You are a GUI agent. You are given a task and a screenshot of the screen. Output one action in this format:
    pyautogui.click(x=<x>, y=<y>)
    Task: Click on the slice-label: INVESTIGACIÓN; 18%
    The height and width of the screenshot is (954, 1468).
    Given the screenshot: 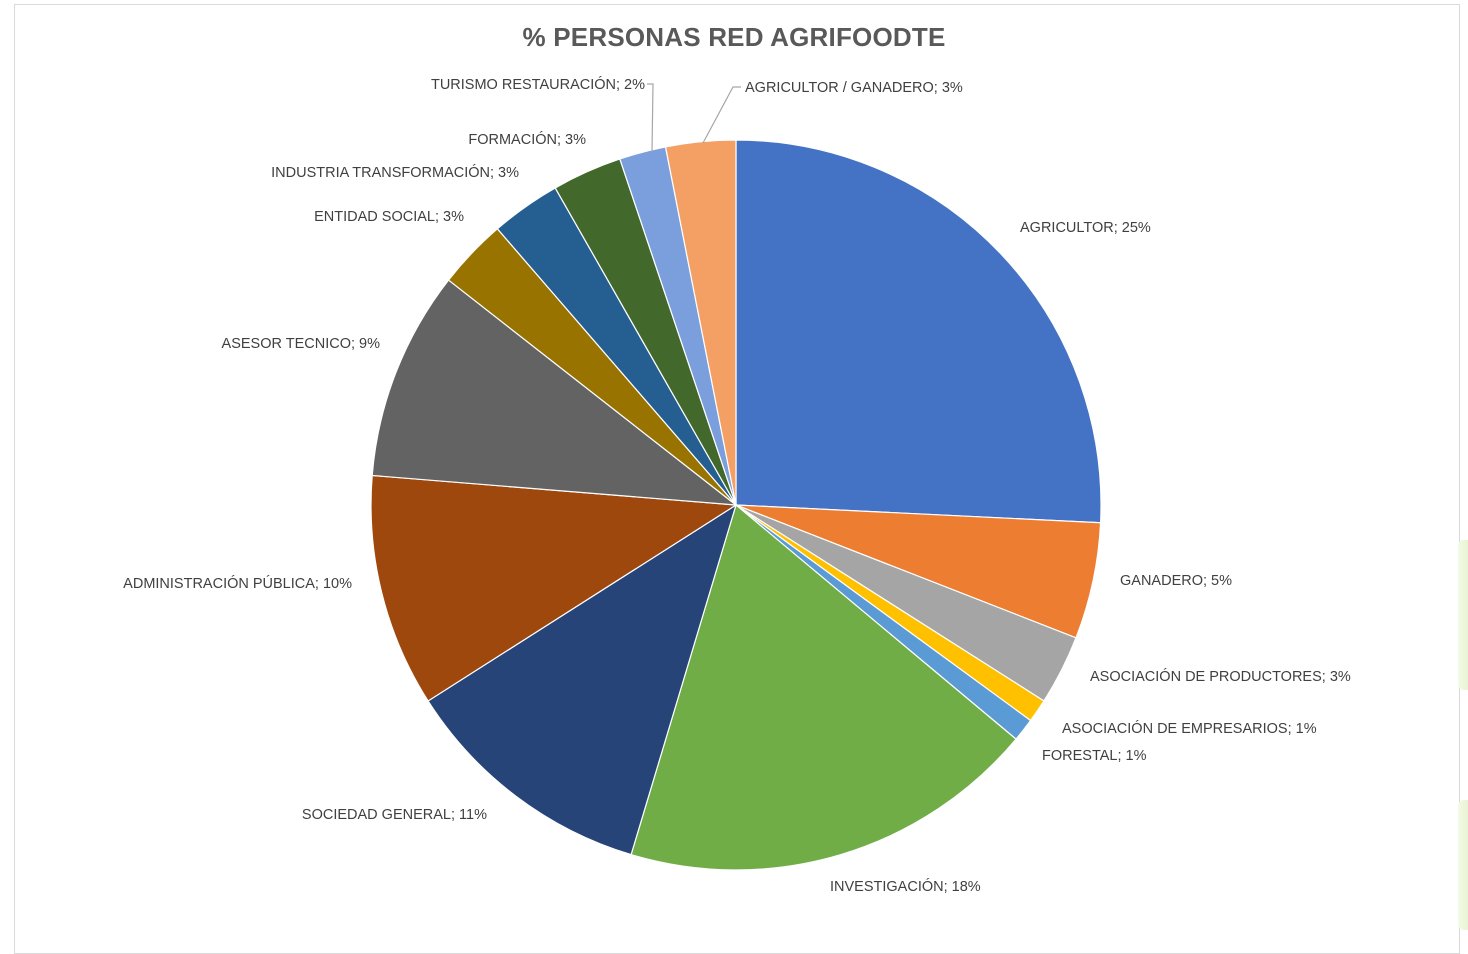 What is the action you would take?
    pyautogui.click(x=905, y=886)
    